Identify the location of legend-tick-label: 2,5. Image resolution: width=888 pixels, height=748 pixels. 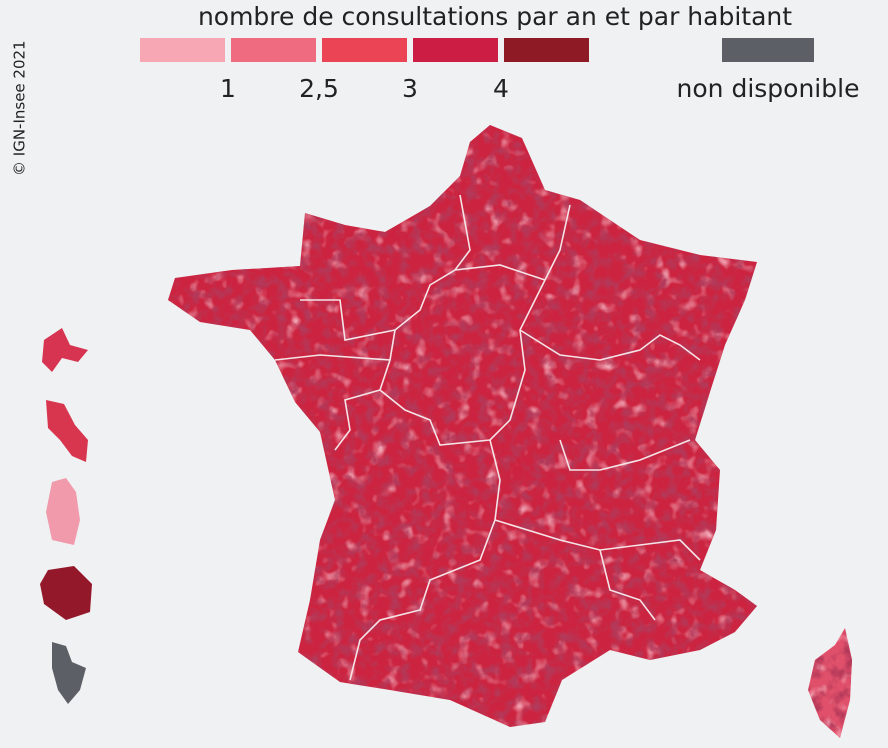
(319, 88).